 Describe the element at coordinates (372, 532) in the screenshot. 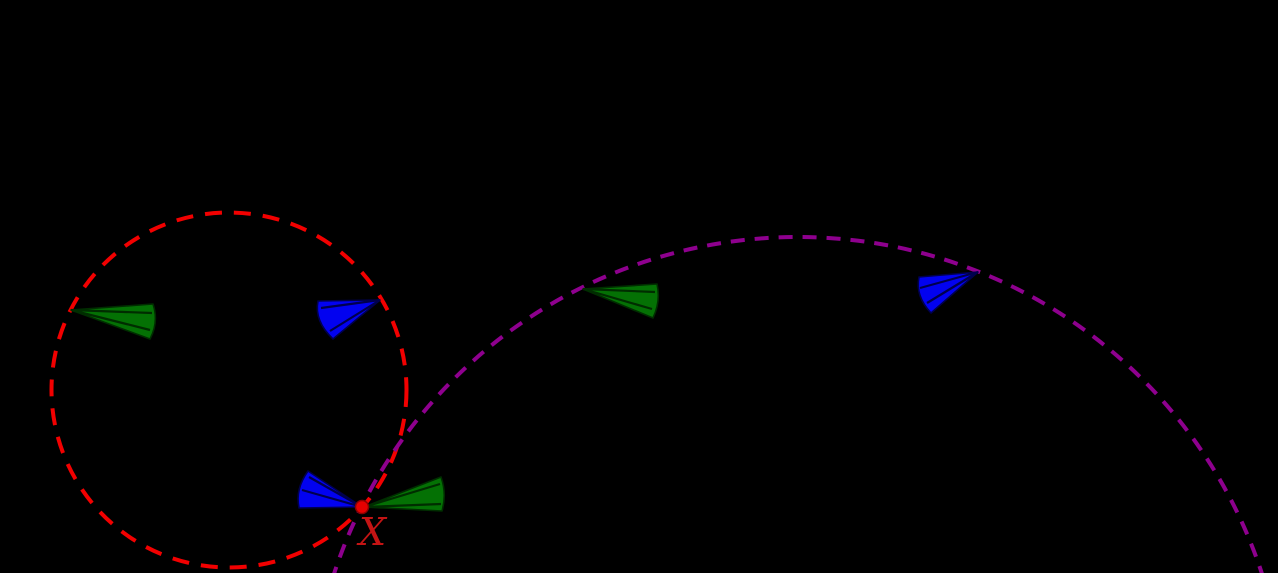

I see `point-x-label: X` at that location.